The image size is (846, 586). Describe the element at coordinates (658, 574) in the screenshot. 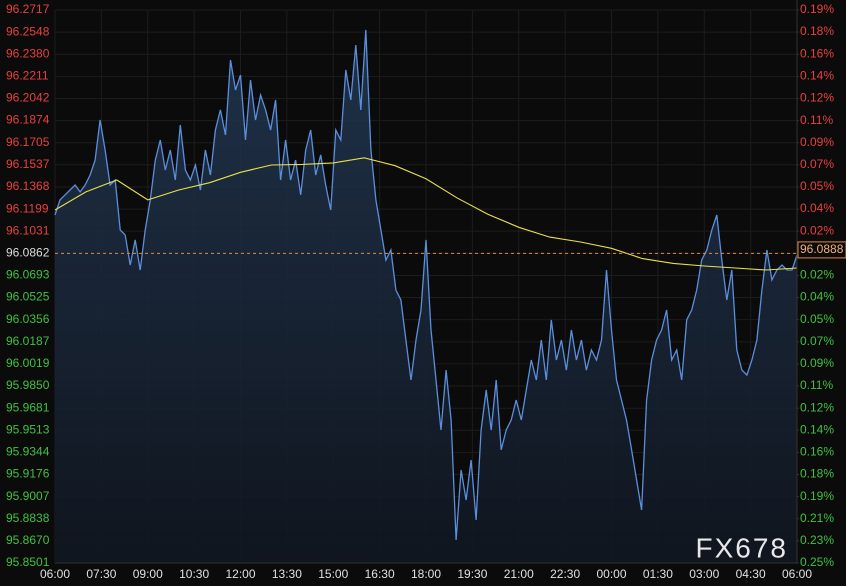

I see `x-tick-label: 01:30` at that location.